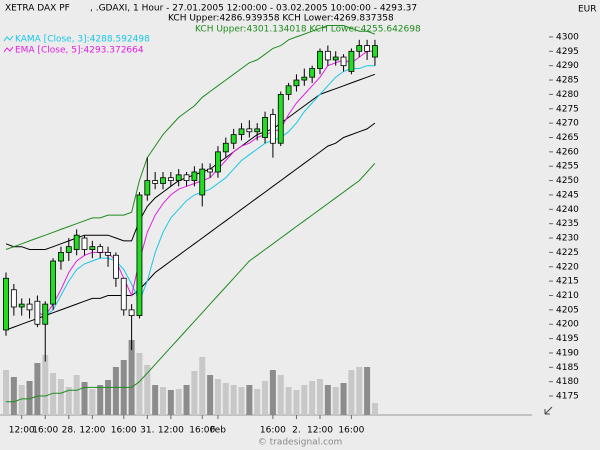  I want to click on x-tick-label: 31., so click(147, 431).